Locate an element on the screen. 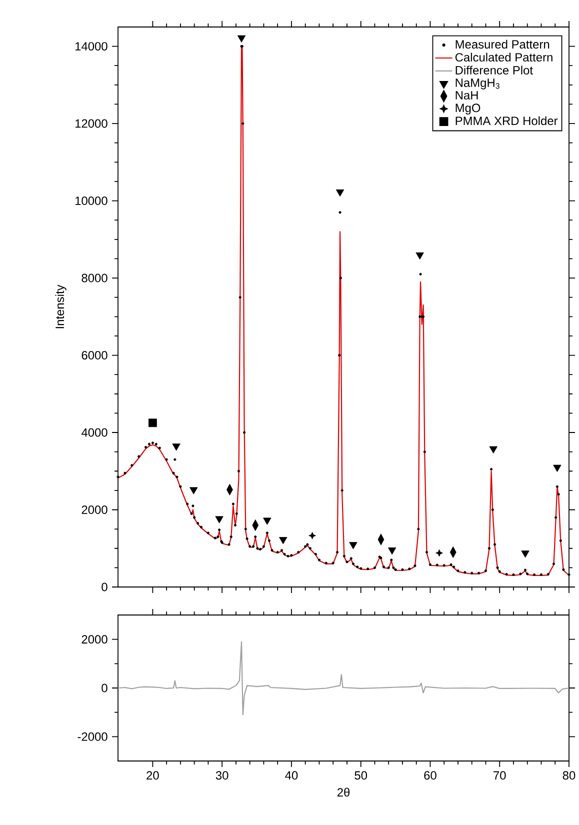 Image resolution: width=579 pixels, height=825 pixels. text: Difference Plot is located at coordinates (494, 70).